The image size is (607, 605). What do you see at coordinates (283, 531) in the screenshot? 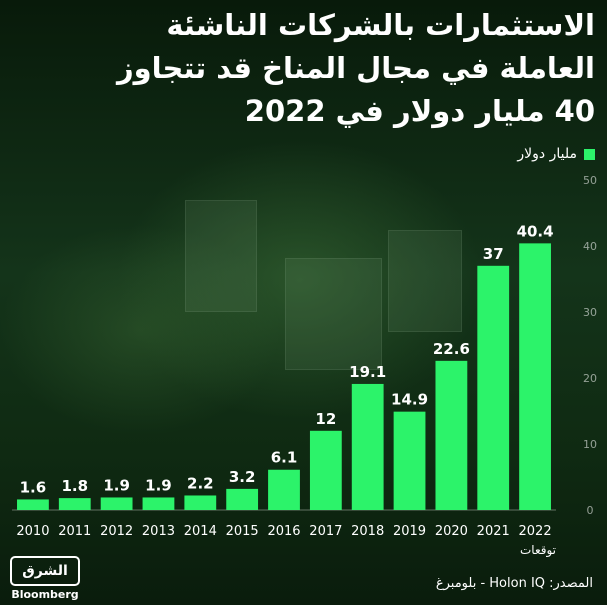
I see `x-tick-label: 2016` at bounding box center [283, 531].